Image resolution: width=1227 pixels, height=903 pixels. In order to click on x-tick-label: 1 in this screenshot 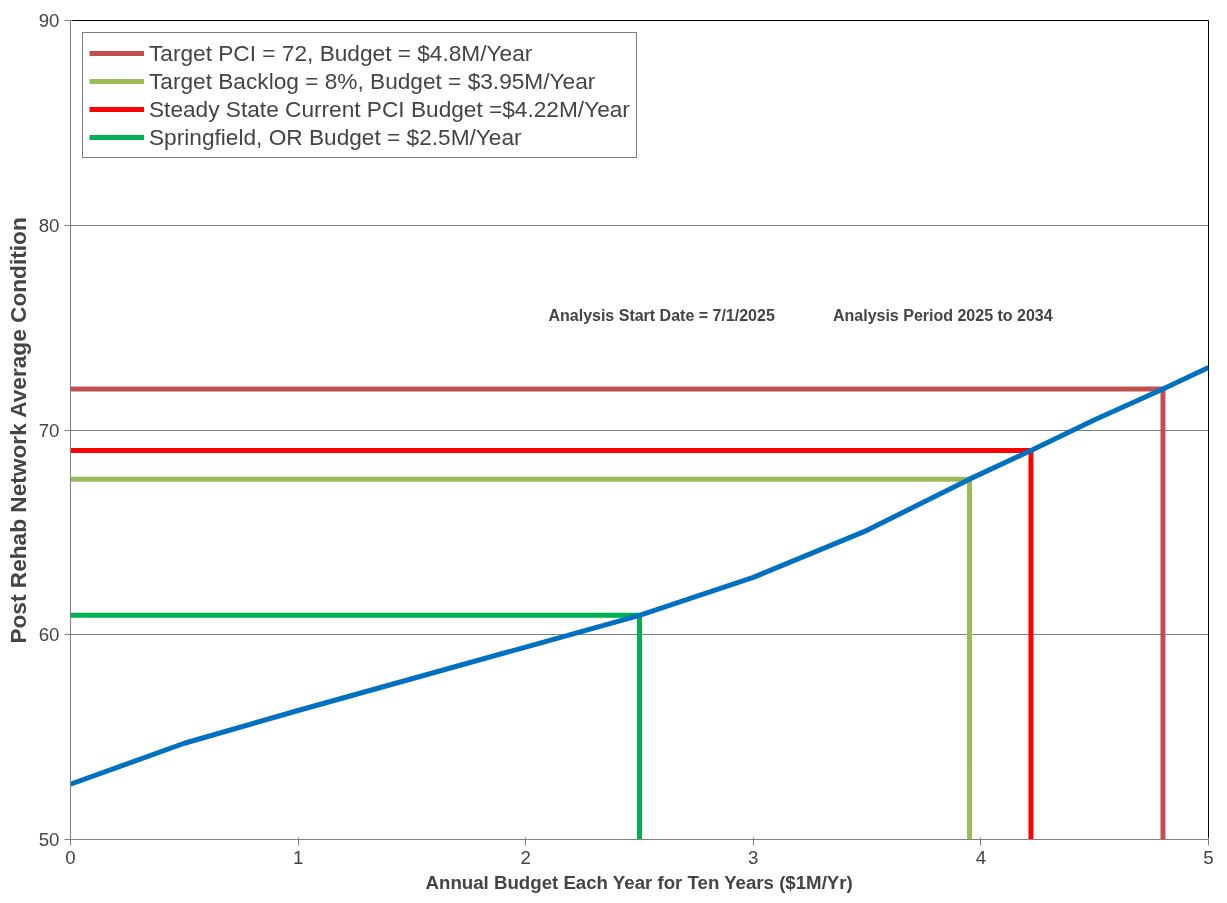, I will do `click(298, 857)`.